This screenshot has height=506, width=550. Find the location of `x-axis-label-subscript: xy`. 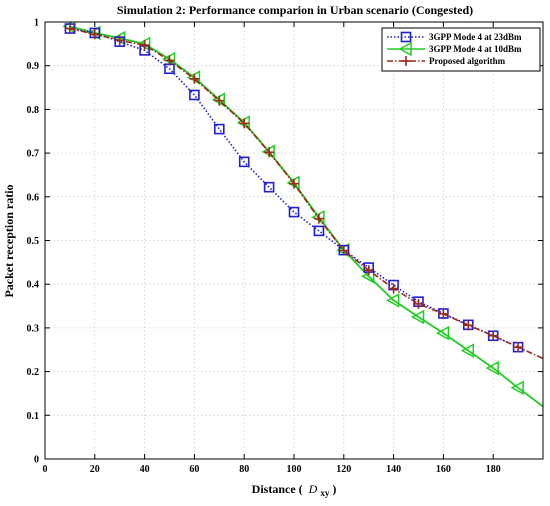

x-axis-label-subscript: xy is located at coordinates (325, 493).